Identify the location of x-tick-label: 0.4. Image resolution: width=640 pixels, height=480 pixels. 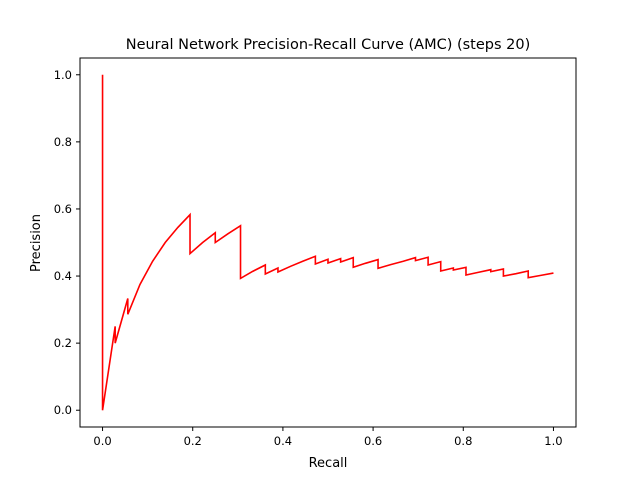
(283, 441).